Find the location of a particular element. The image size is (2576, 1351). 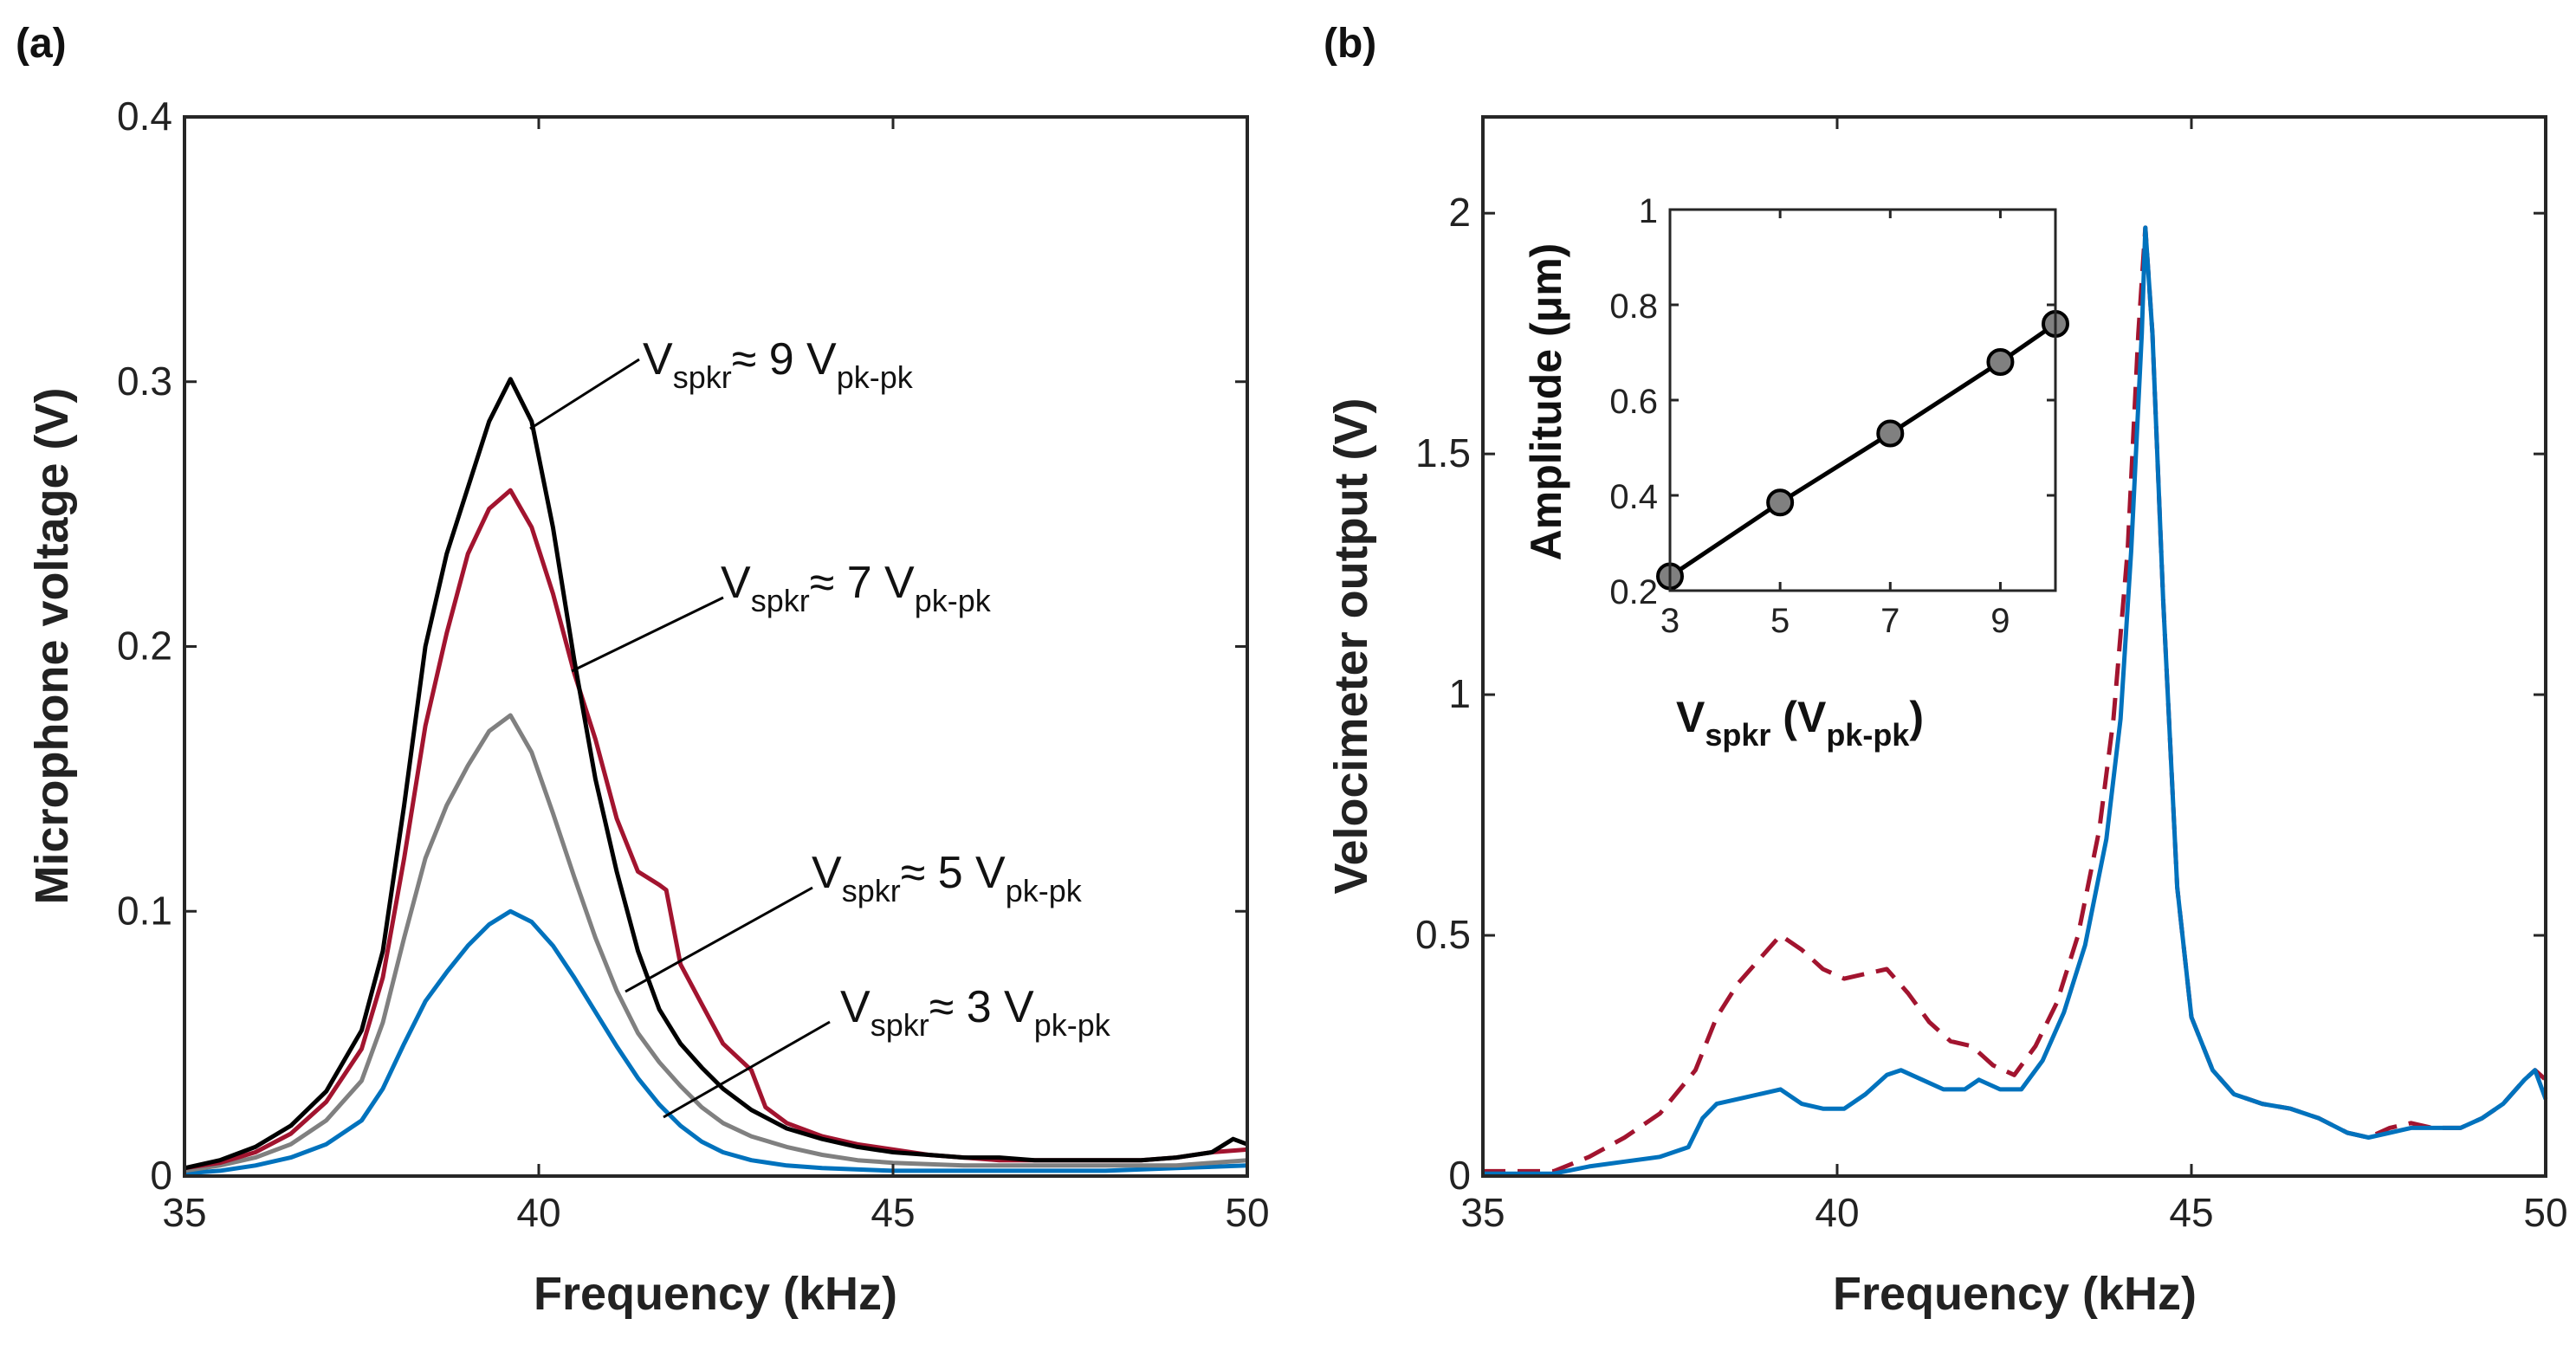

x-axis-label-b: Frequency (kHz) is located at coordinates (2015, 1294).